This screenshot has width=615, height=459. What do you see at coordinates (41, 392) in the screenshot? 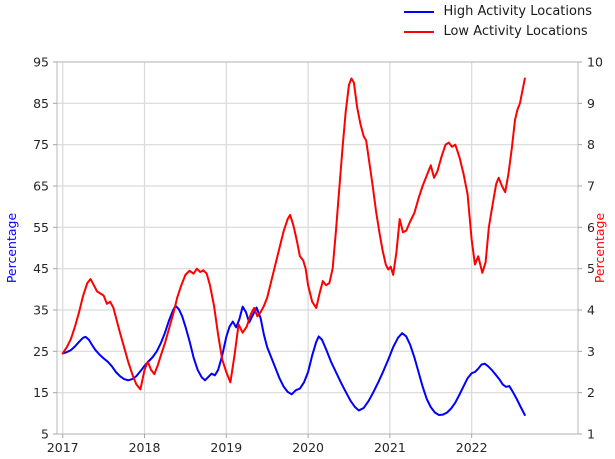
I see `y-left-tick-label: 15` at bounding box center [41, 392].